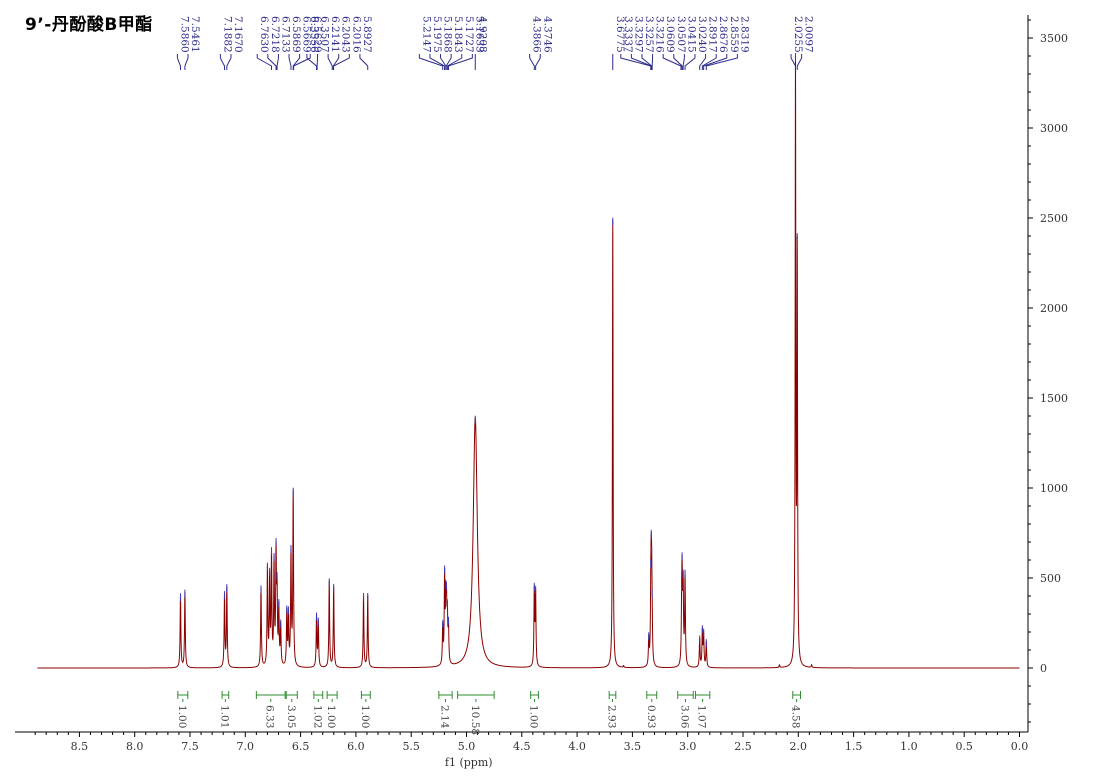  I want to click on peak-label: 5.1727, so click(469, 34).